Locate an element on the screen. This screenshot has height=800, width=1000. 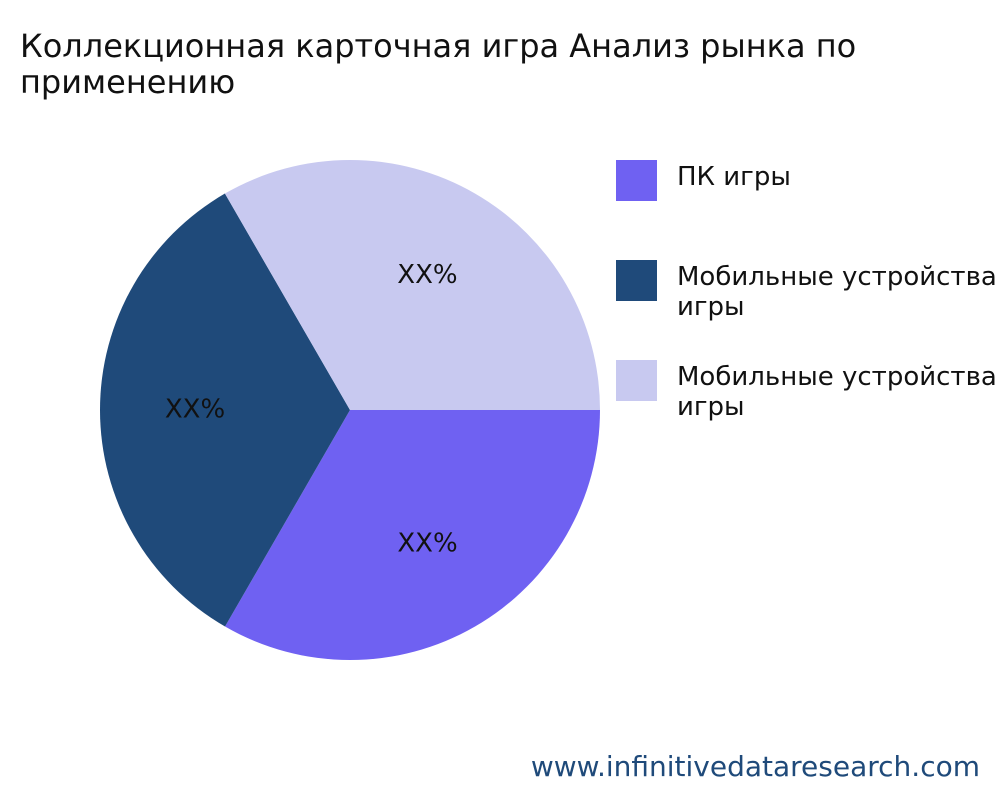
legend-label: ПК игры is located at coordinates (734, 177).